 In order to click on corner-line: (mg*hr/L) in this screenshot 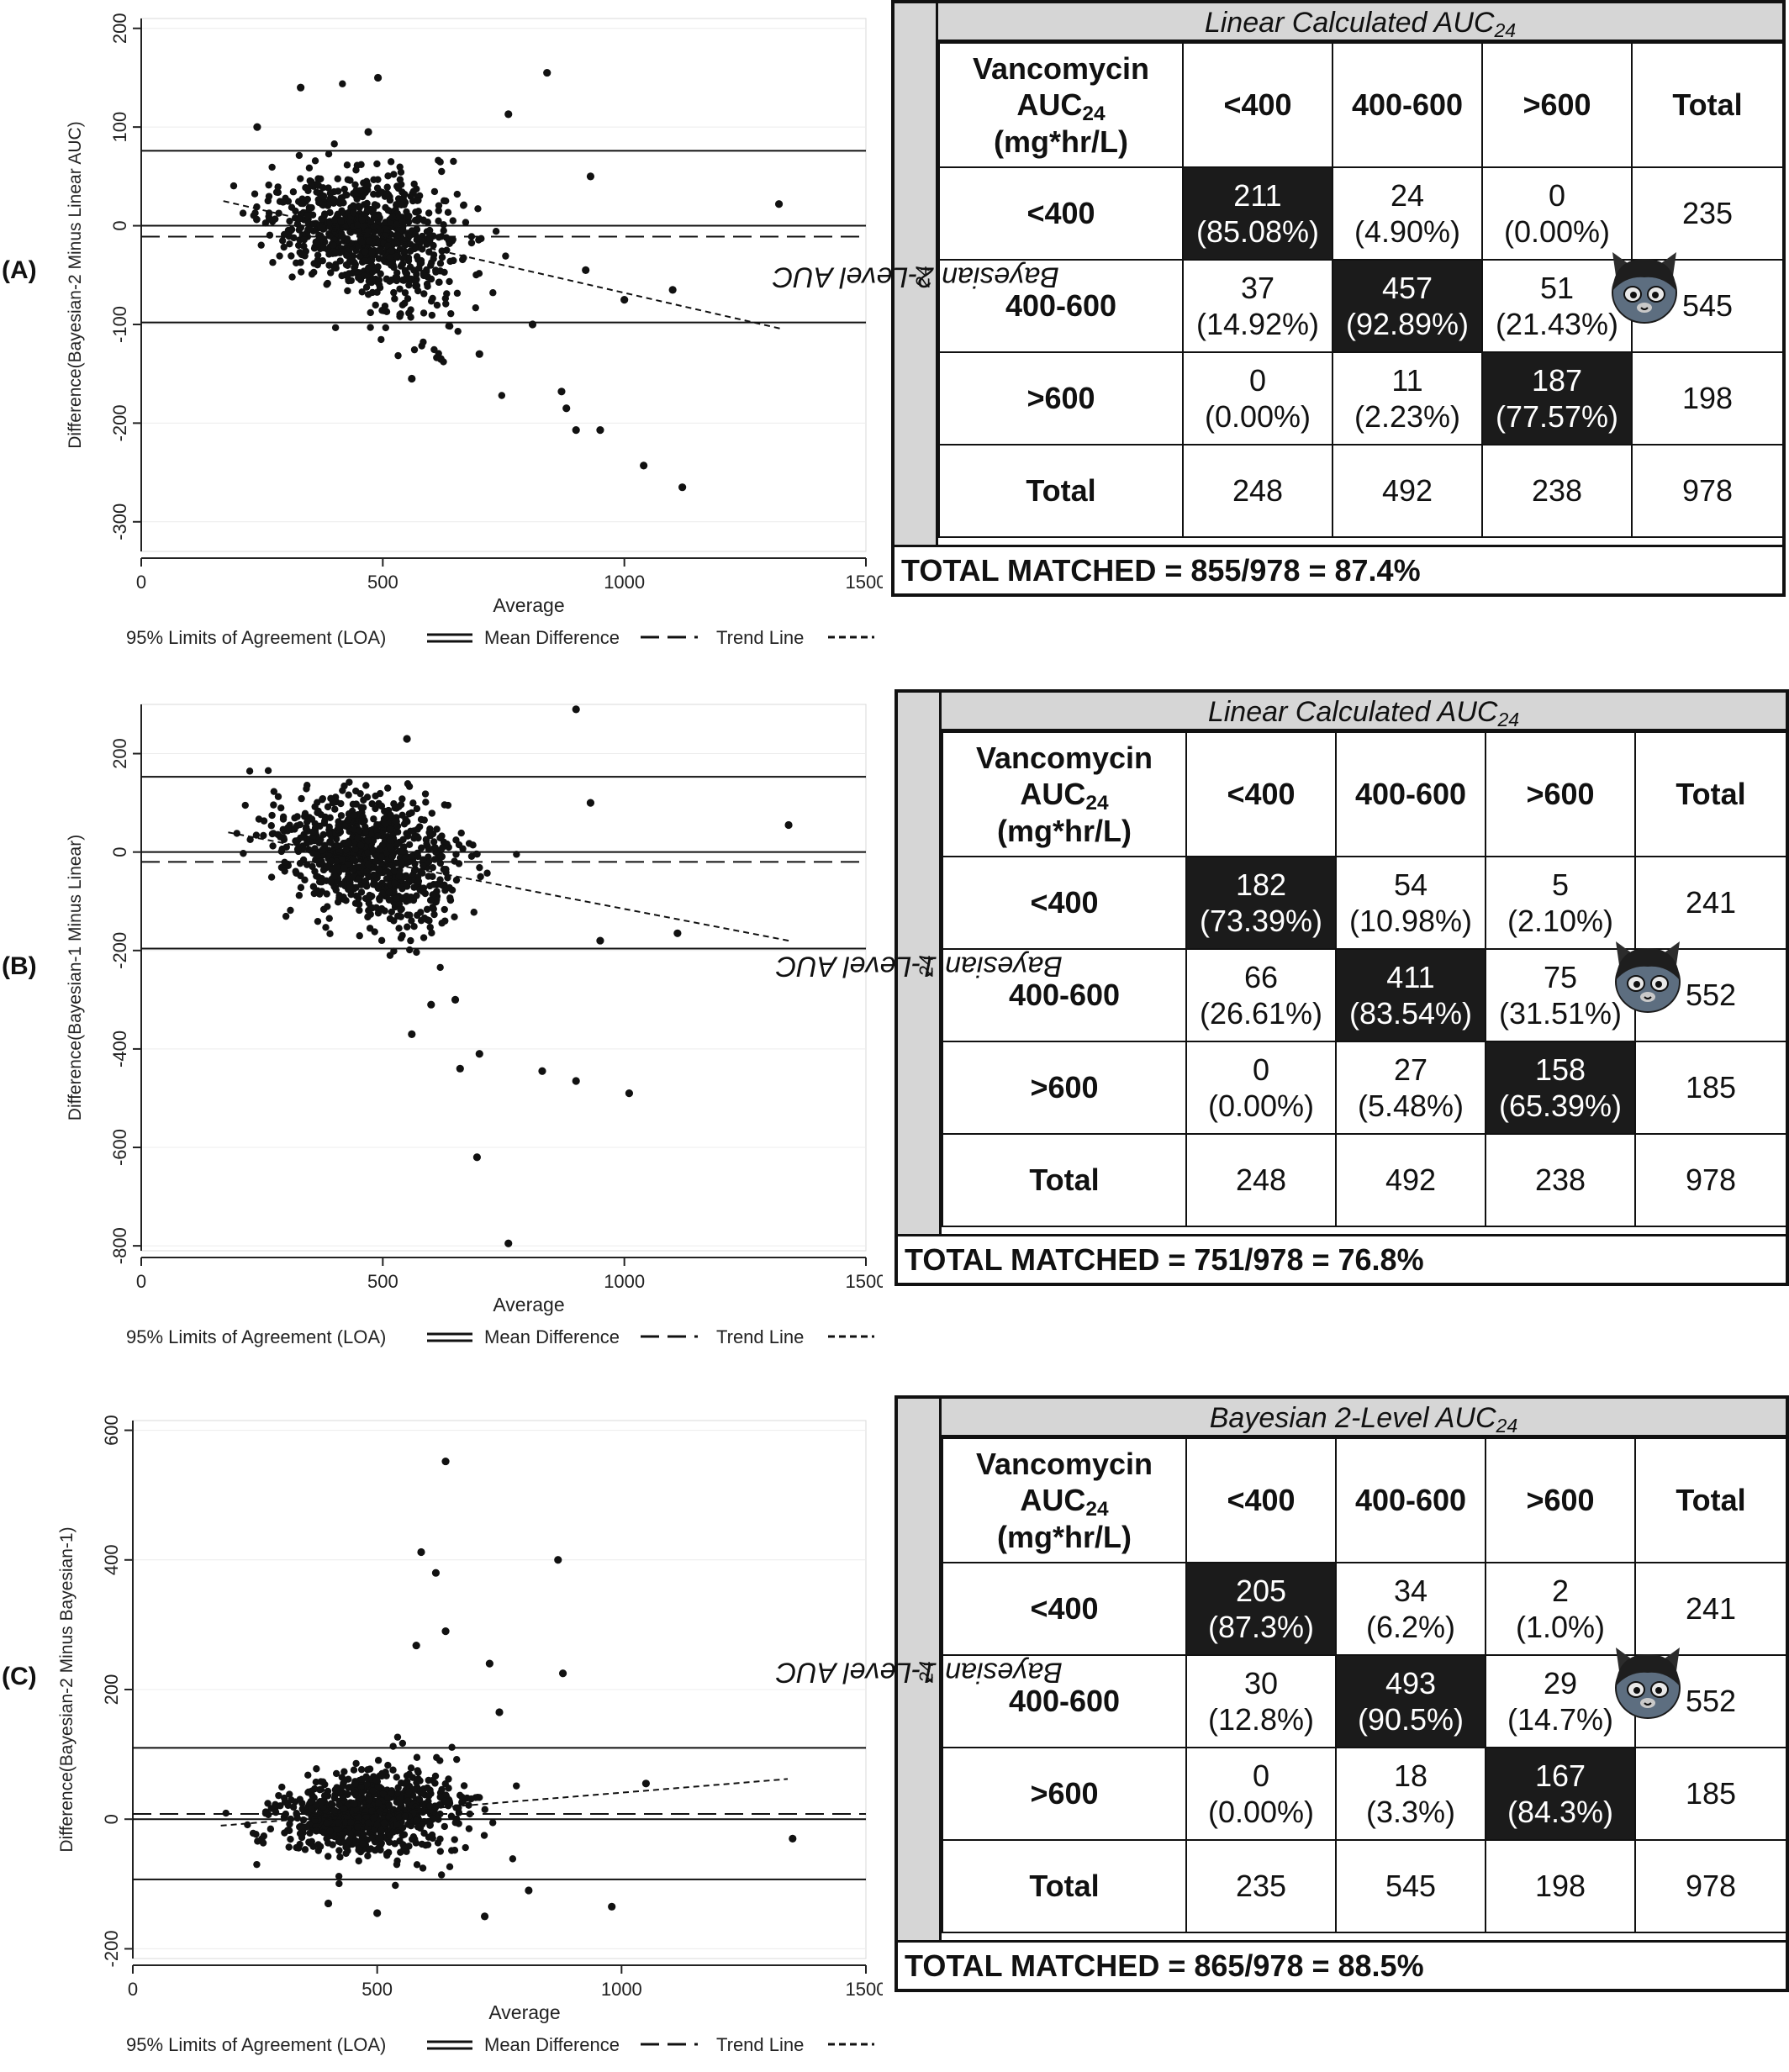, I will do `click(1064, 1536)`.